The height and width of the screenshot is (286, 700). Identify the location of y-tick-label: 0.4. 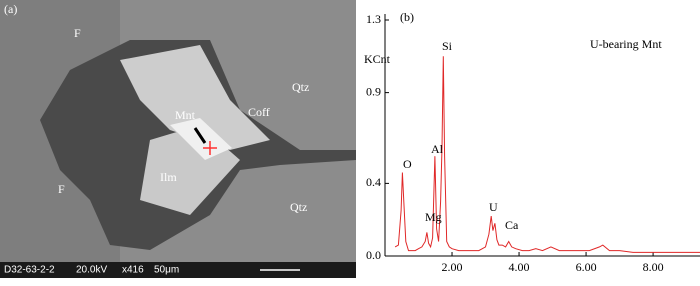
(373, 182).